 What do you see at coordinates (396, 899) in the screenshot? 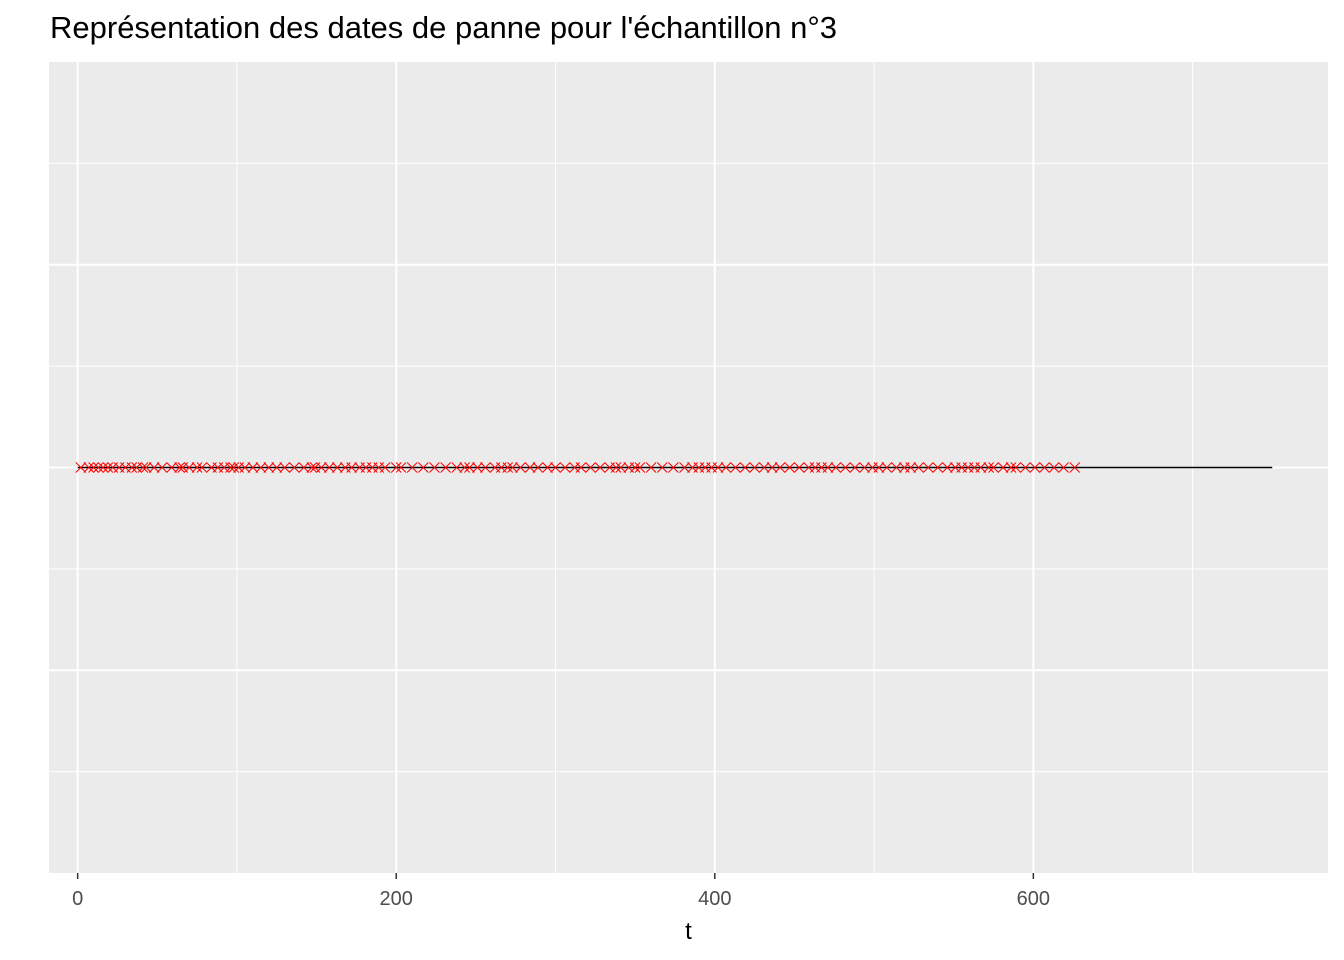
I see `x-tick-label: 200` at bounding box center [396, 899].